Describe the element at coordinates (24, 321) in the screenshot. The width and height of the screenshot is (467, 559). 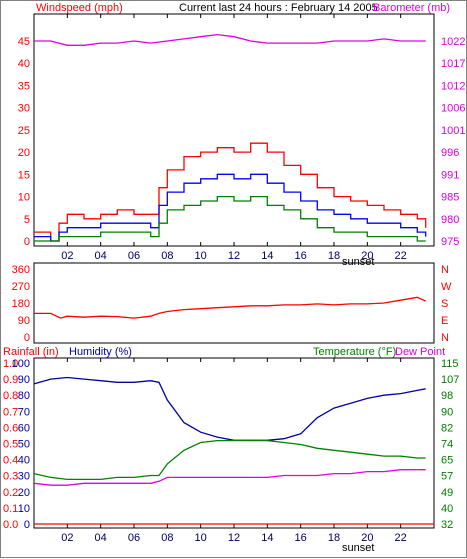
I see `dir-tick-label-1: 90` at that location.